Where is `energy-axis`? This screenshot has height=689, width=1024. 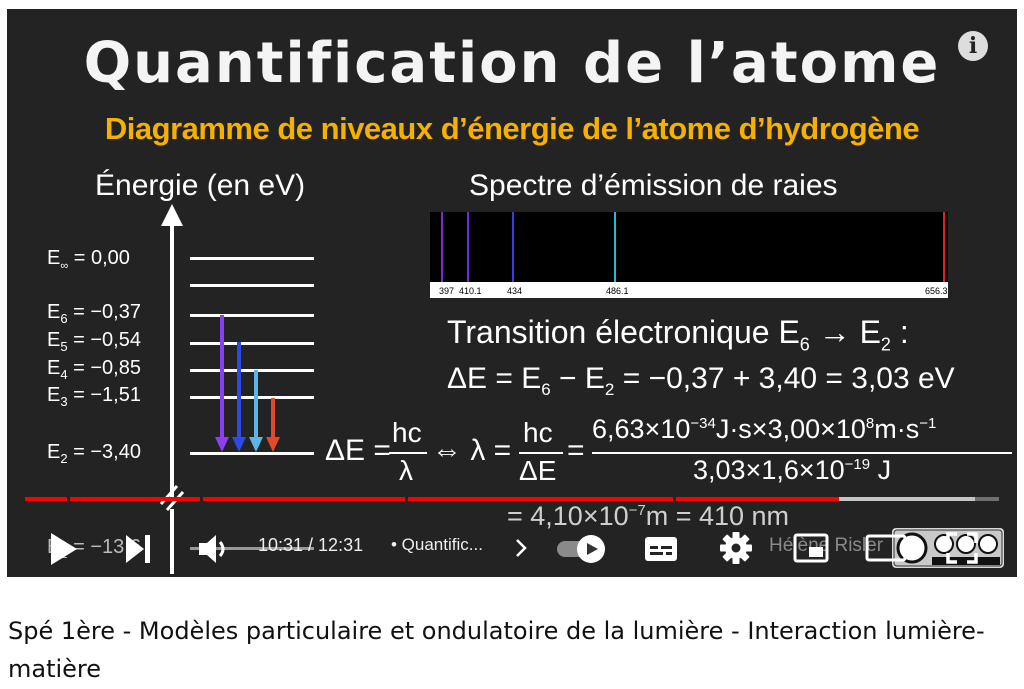
energy-axis is located at coordinates (172, 389).